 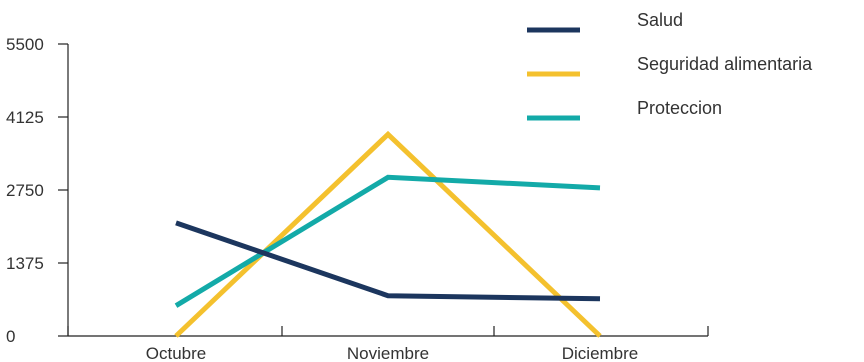 What do you see at coordinates (10, 336) in the screenshot?
I see `y-tick-label: 0` at bounding box center [10, 336].